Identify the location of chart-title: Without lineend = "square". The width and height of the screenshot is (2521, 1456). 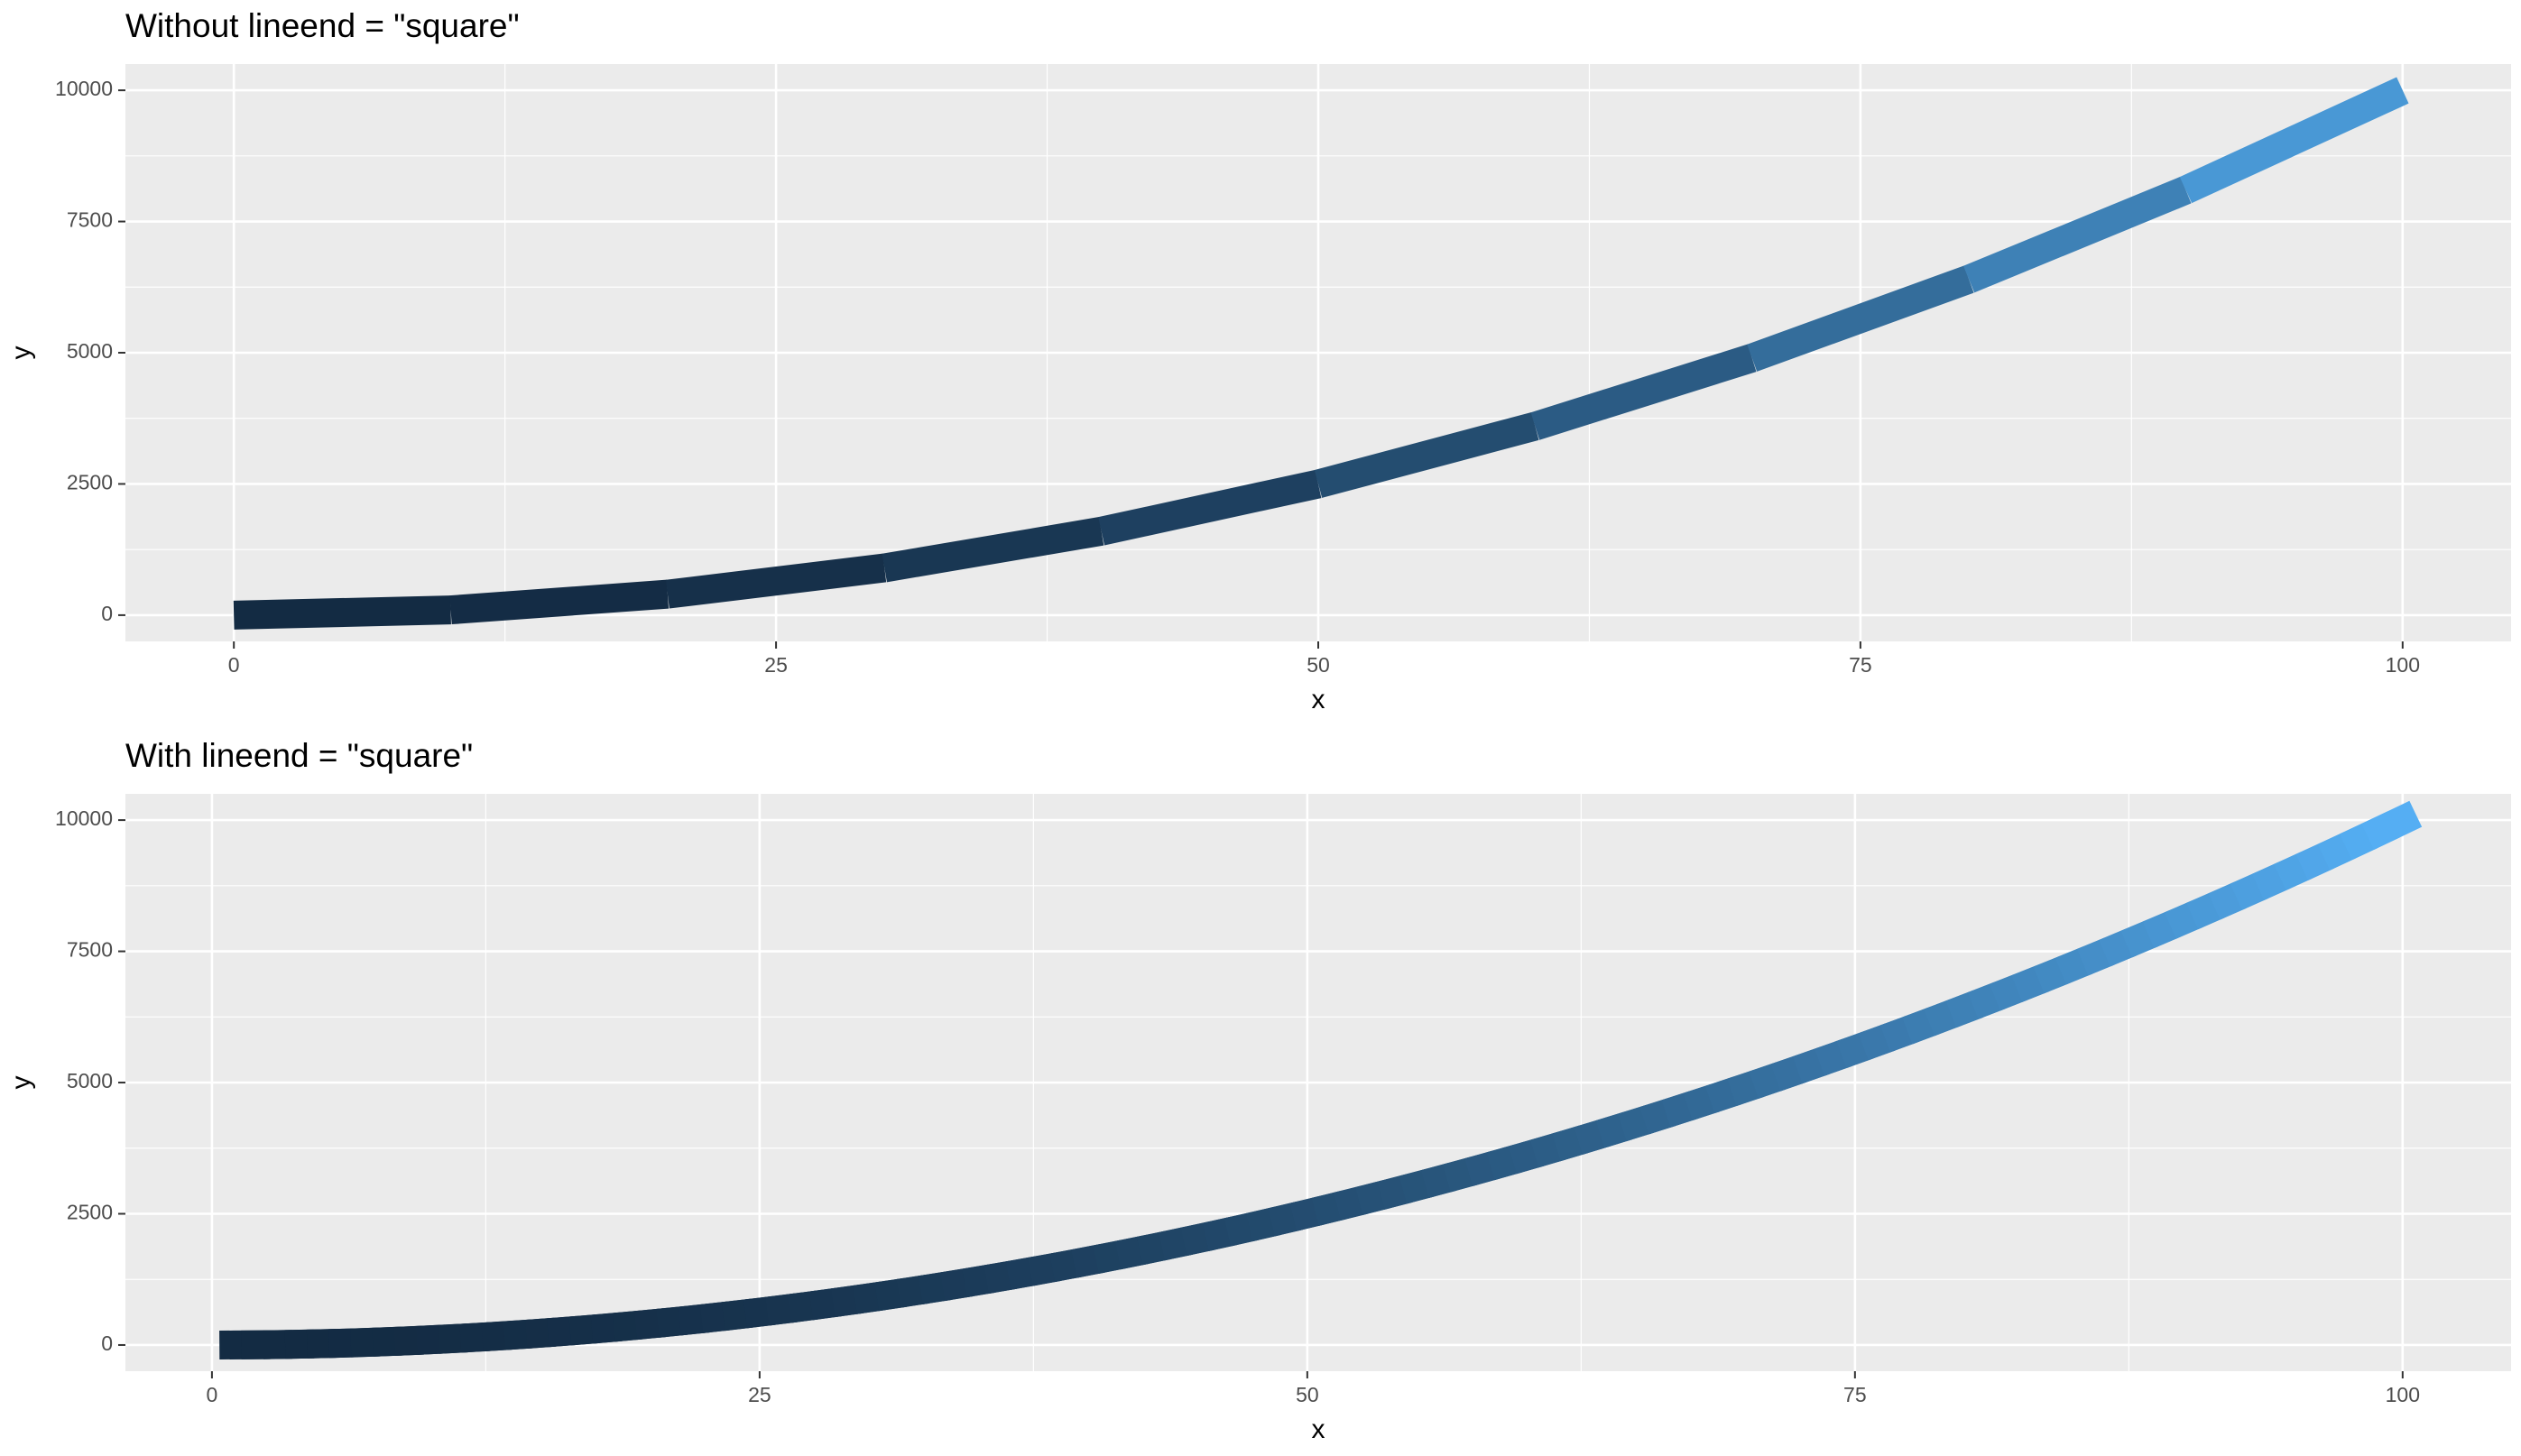
(322, 25).